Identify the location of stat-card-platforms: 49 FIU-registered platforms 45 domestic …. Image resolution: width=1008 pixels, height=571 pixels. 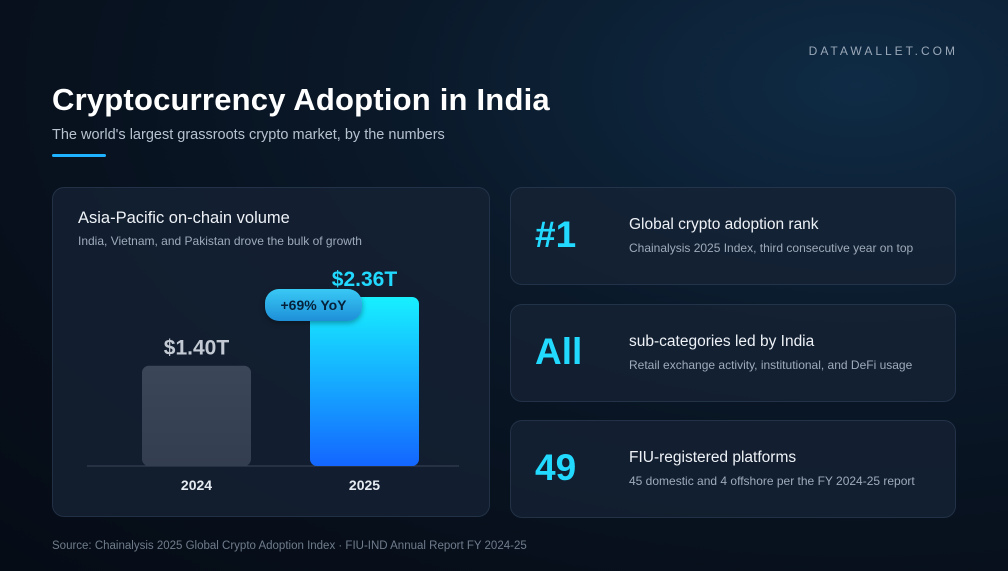
(733, 469).